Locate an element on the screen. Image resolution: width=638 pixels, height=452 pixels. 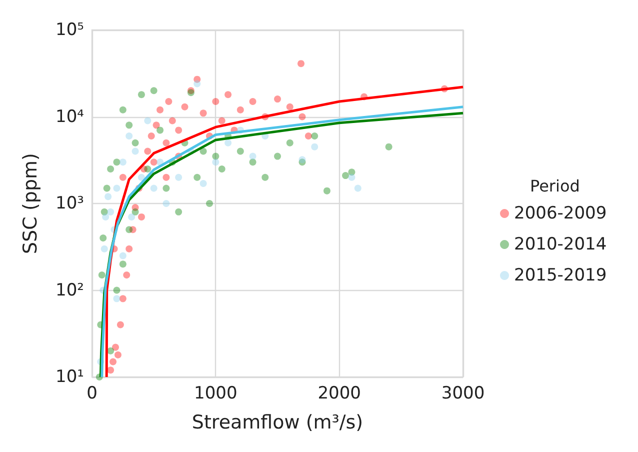
legend-label: 2010-2014 is located at coordinates (560, 244).